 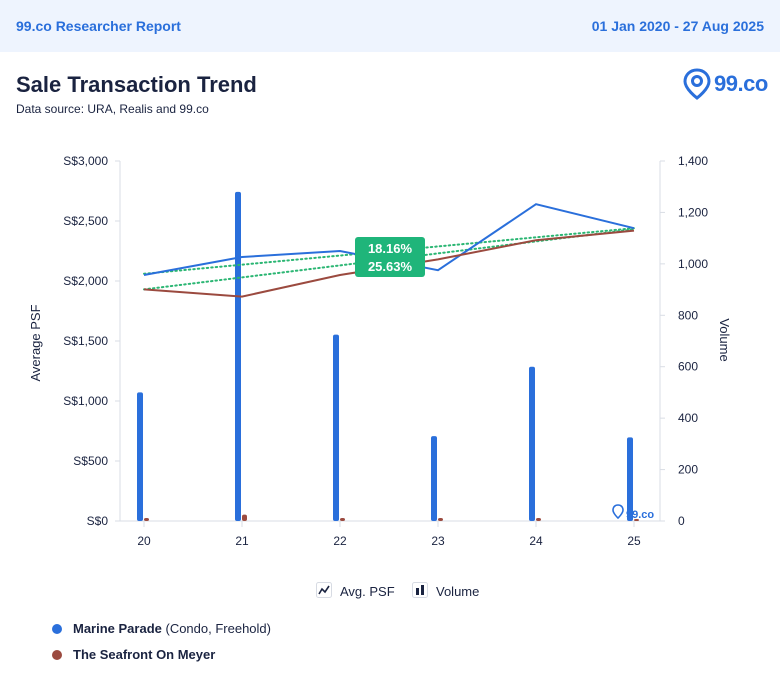 What do you see at coordinates (693, 264) in the screenshot?
I see `y2-tick-label: 1,000` at bounding box center [693, 264].